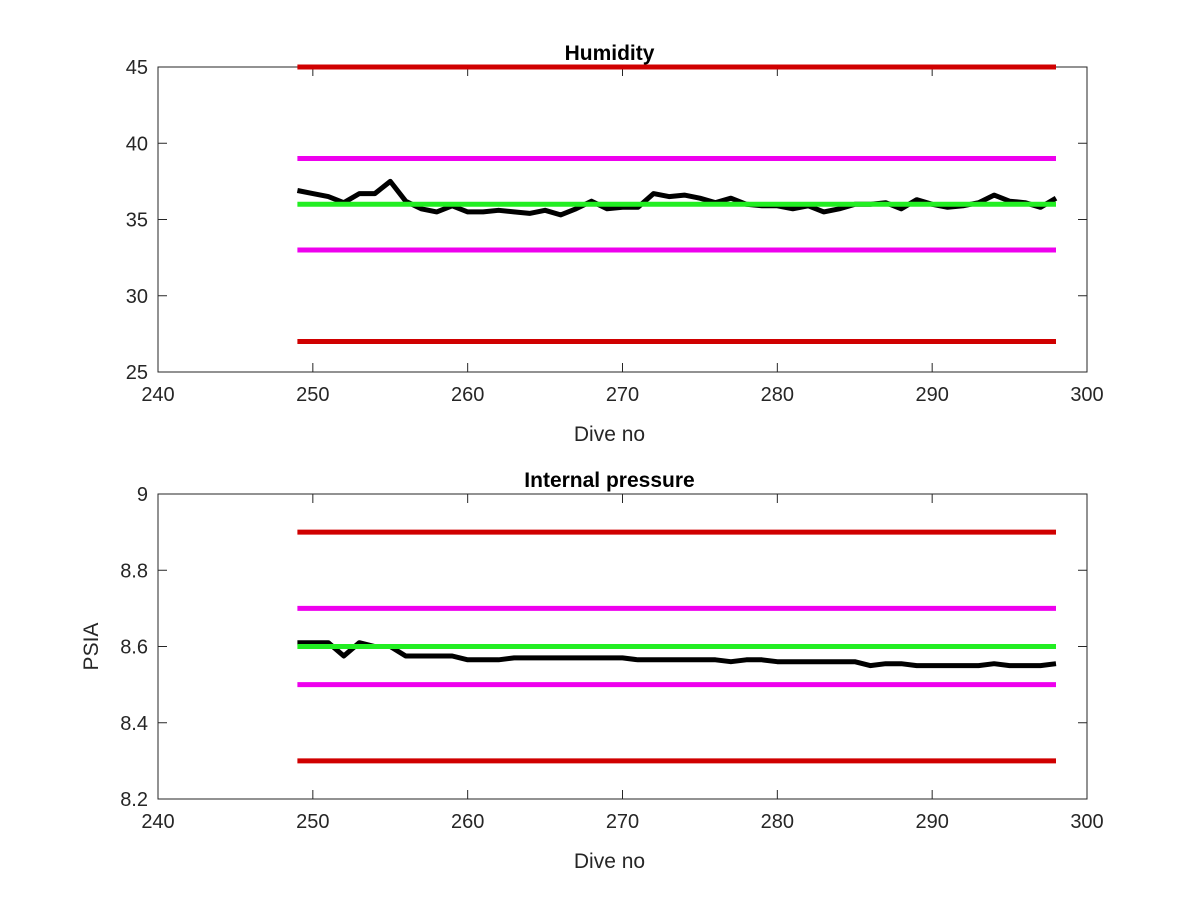  Describe the element at coordinates (142, 495) in the screenshot. I see `y-tick-label: 9` at that location.